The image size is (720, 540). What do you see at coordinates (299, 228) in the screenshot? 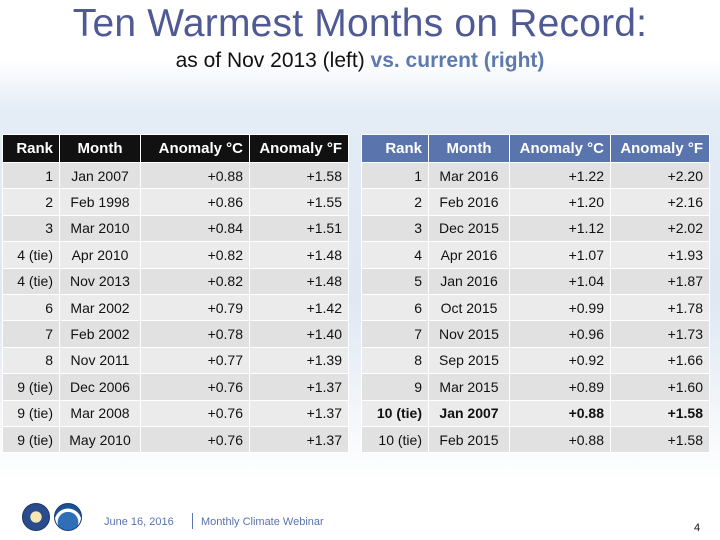
I see `cell-anomaly-f: +1.51` at bounding box center [299, 228].